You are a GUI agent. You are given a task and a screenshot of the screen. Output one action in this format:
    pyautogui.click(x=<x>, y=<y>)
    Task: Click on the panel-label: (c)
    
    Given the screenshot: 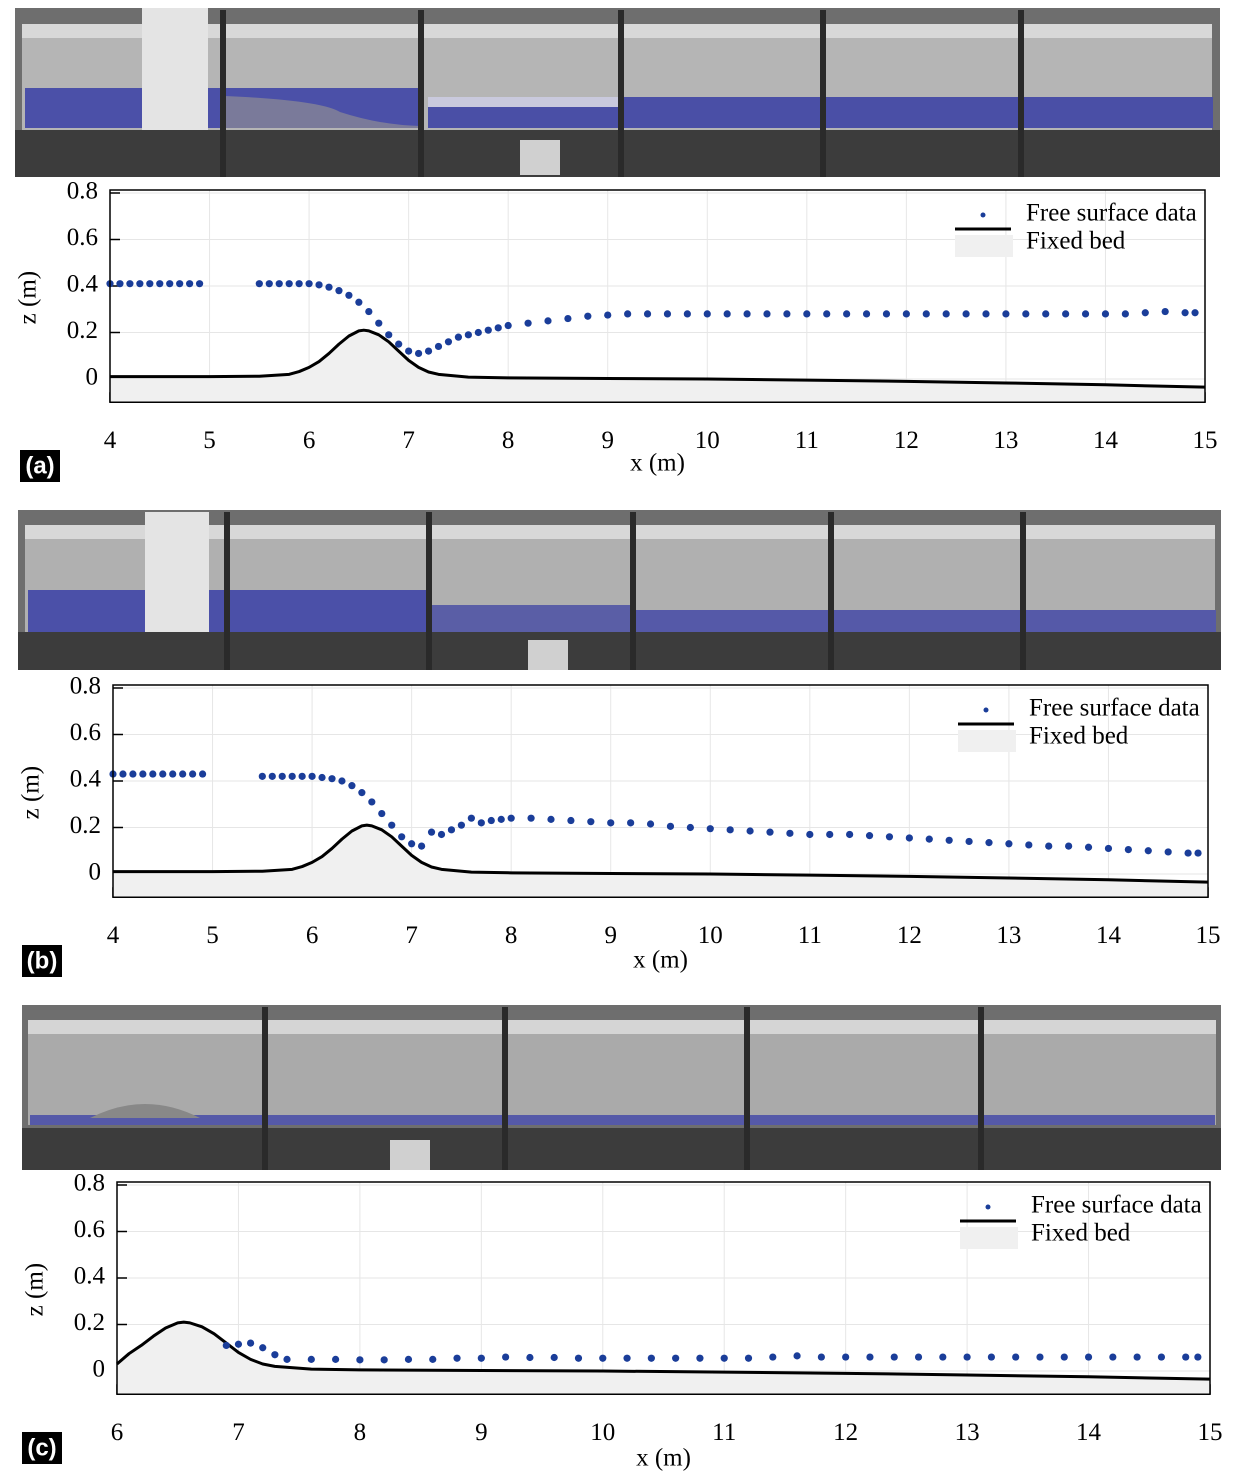 What is the action you would take?
    pyautogui.click(x=41, y=1447)
    